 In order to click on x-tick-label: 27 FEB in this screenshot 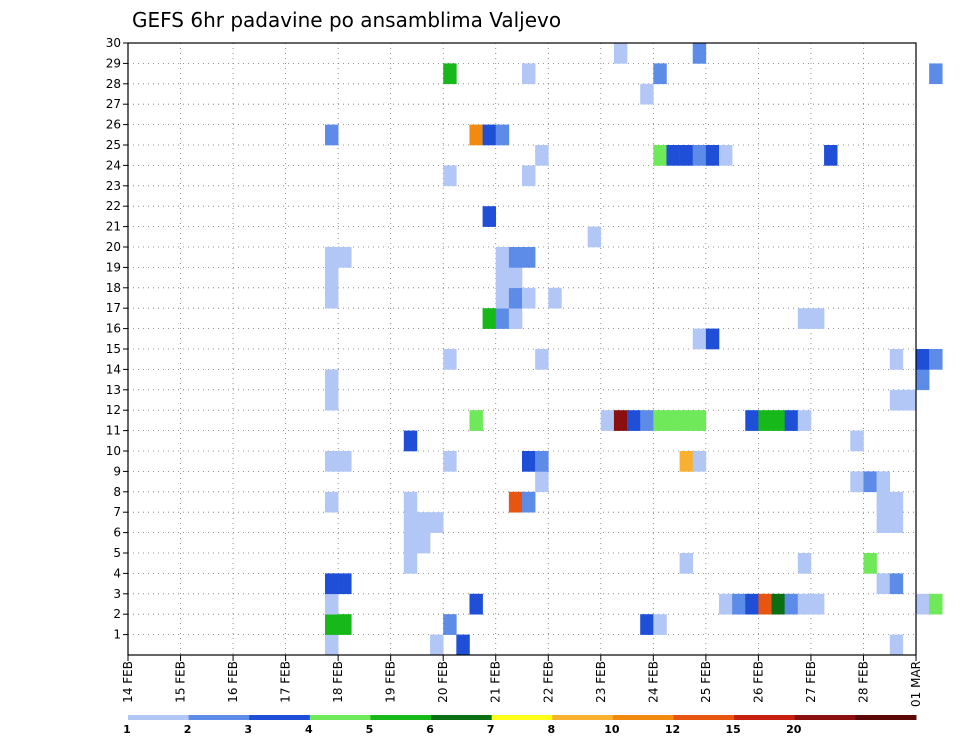, I will do `click(811, 682)`.